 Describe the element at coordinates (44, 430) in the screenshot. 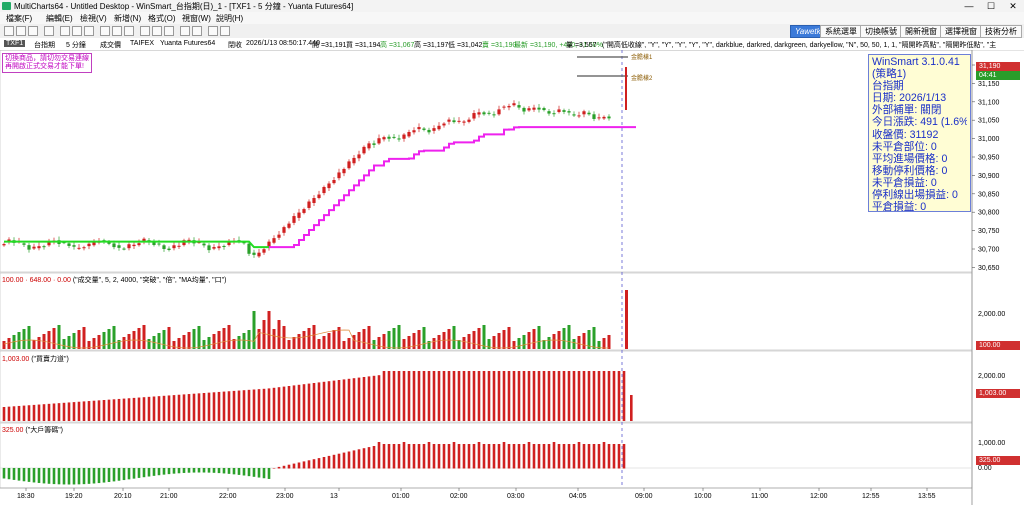

I see `big-trader-study: ("大戶籌碼")` at that location.